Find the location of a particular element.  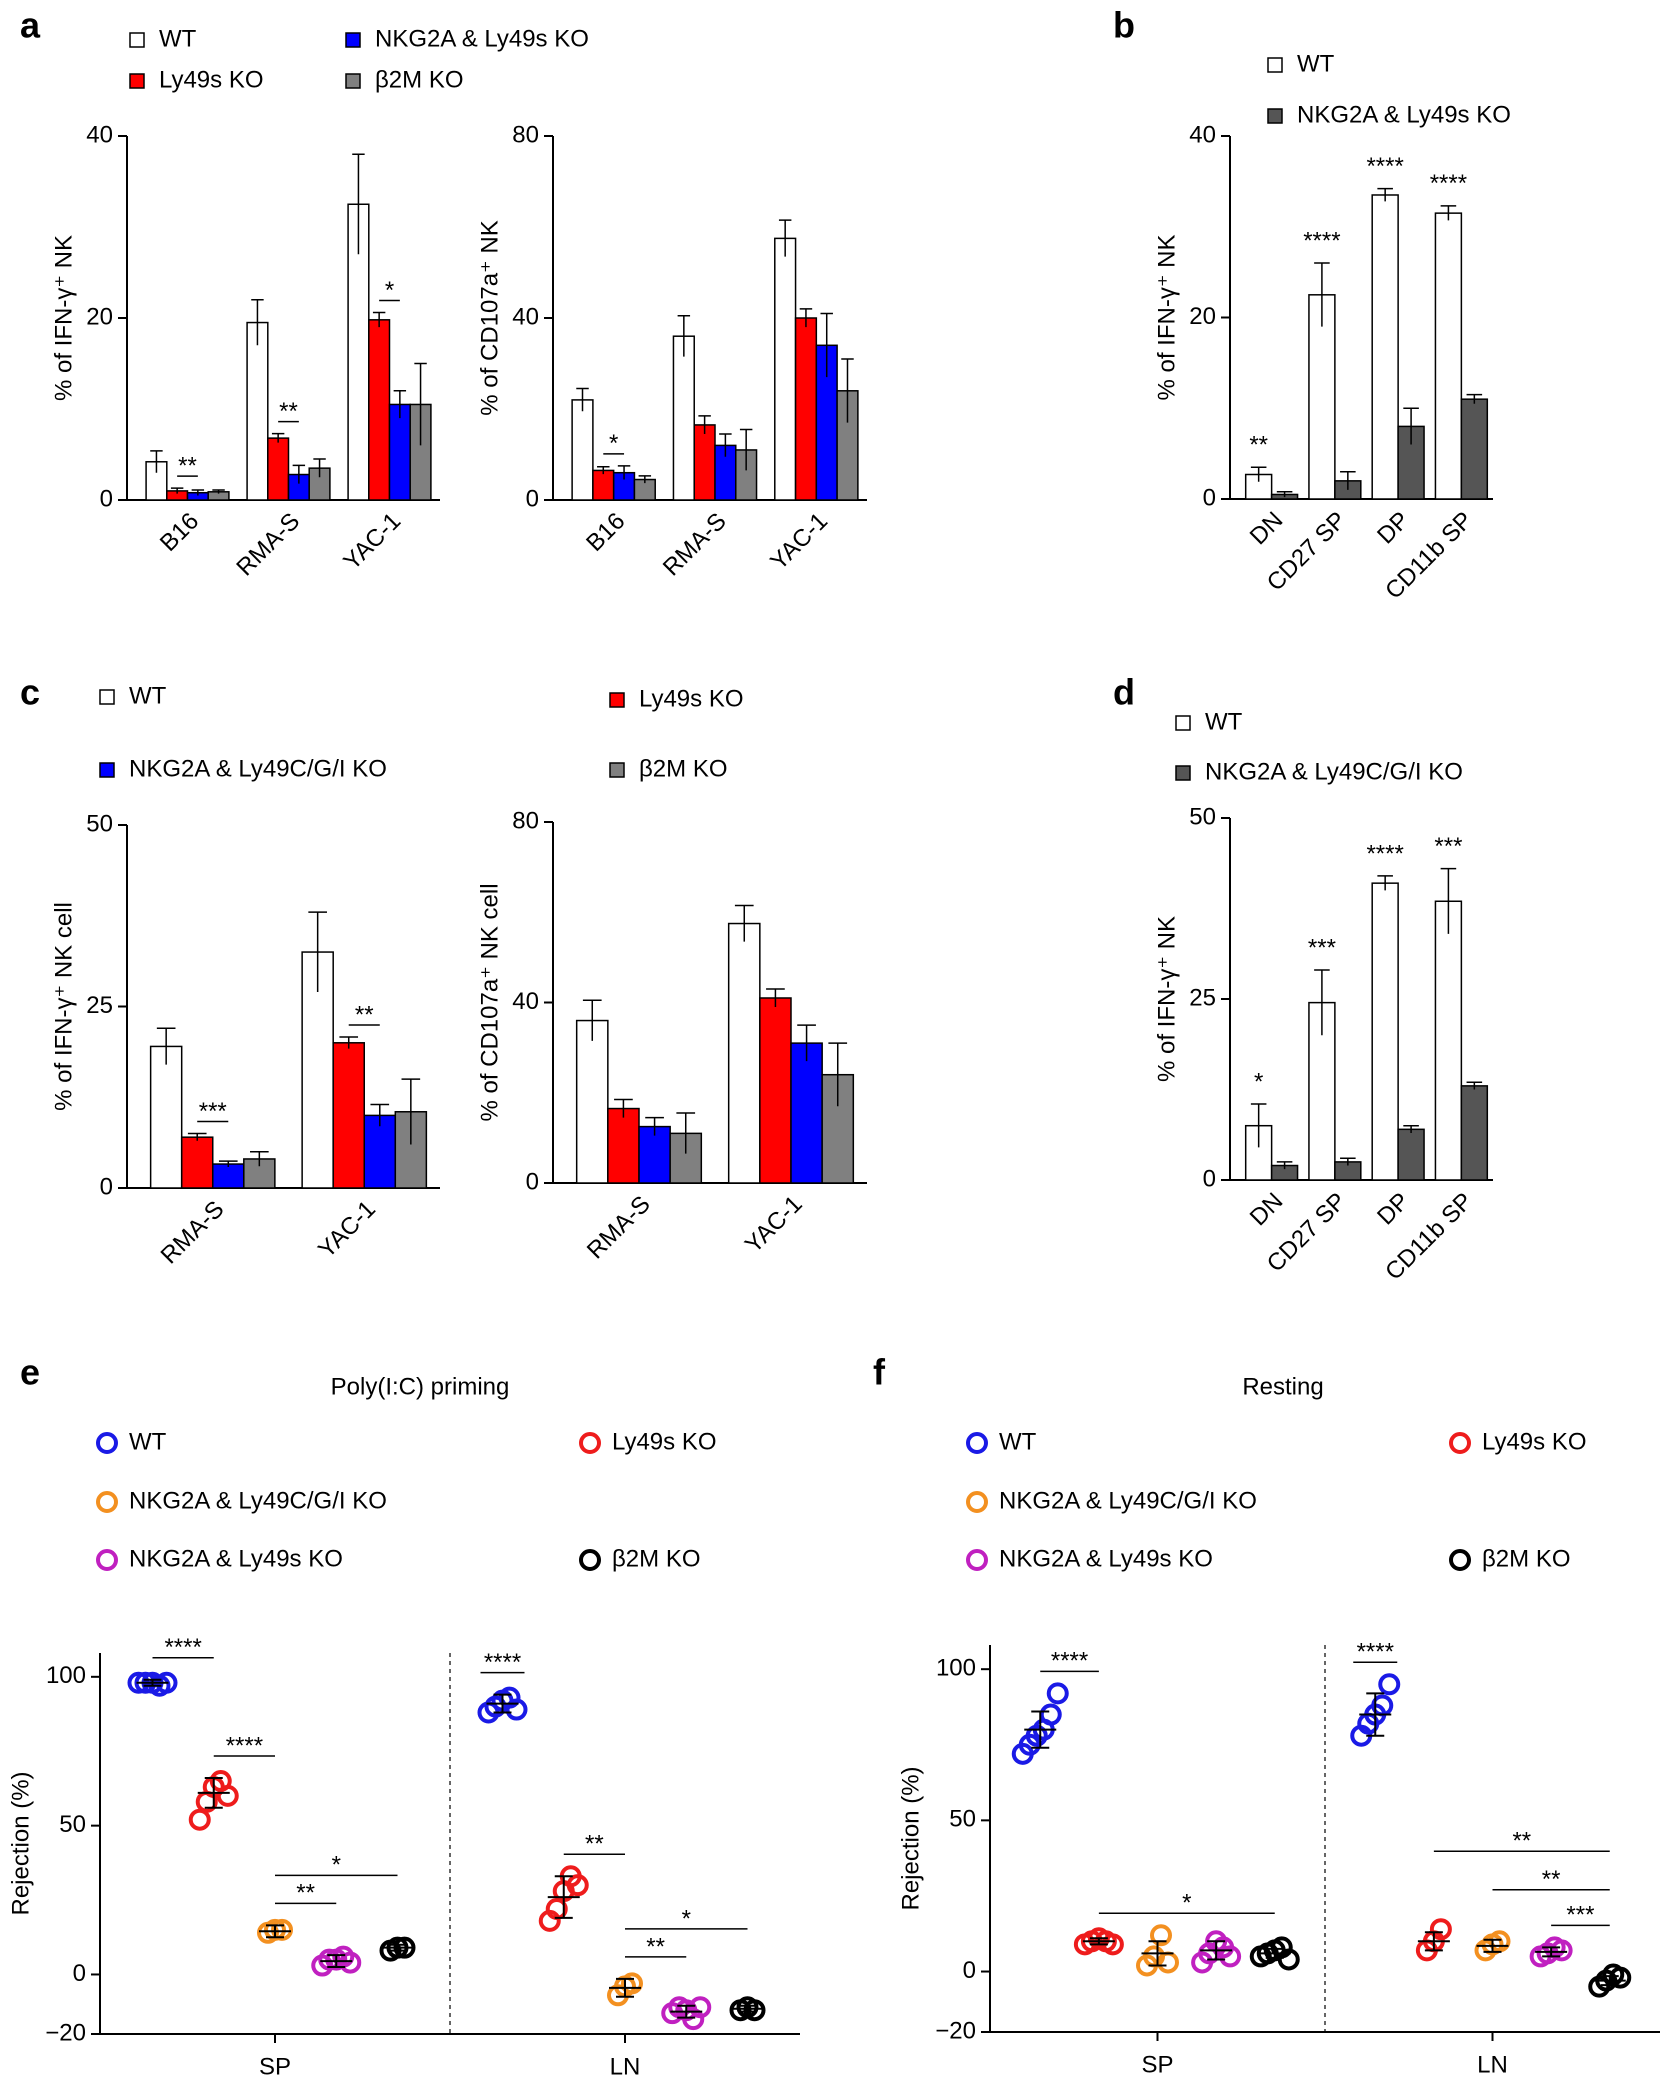

x-tick-label: SP is located at coordinates (275, 2066).